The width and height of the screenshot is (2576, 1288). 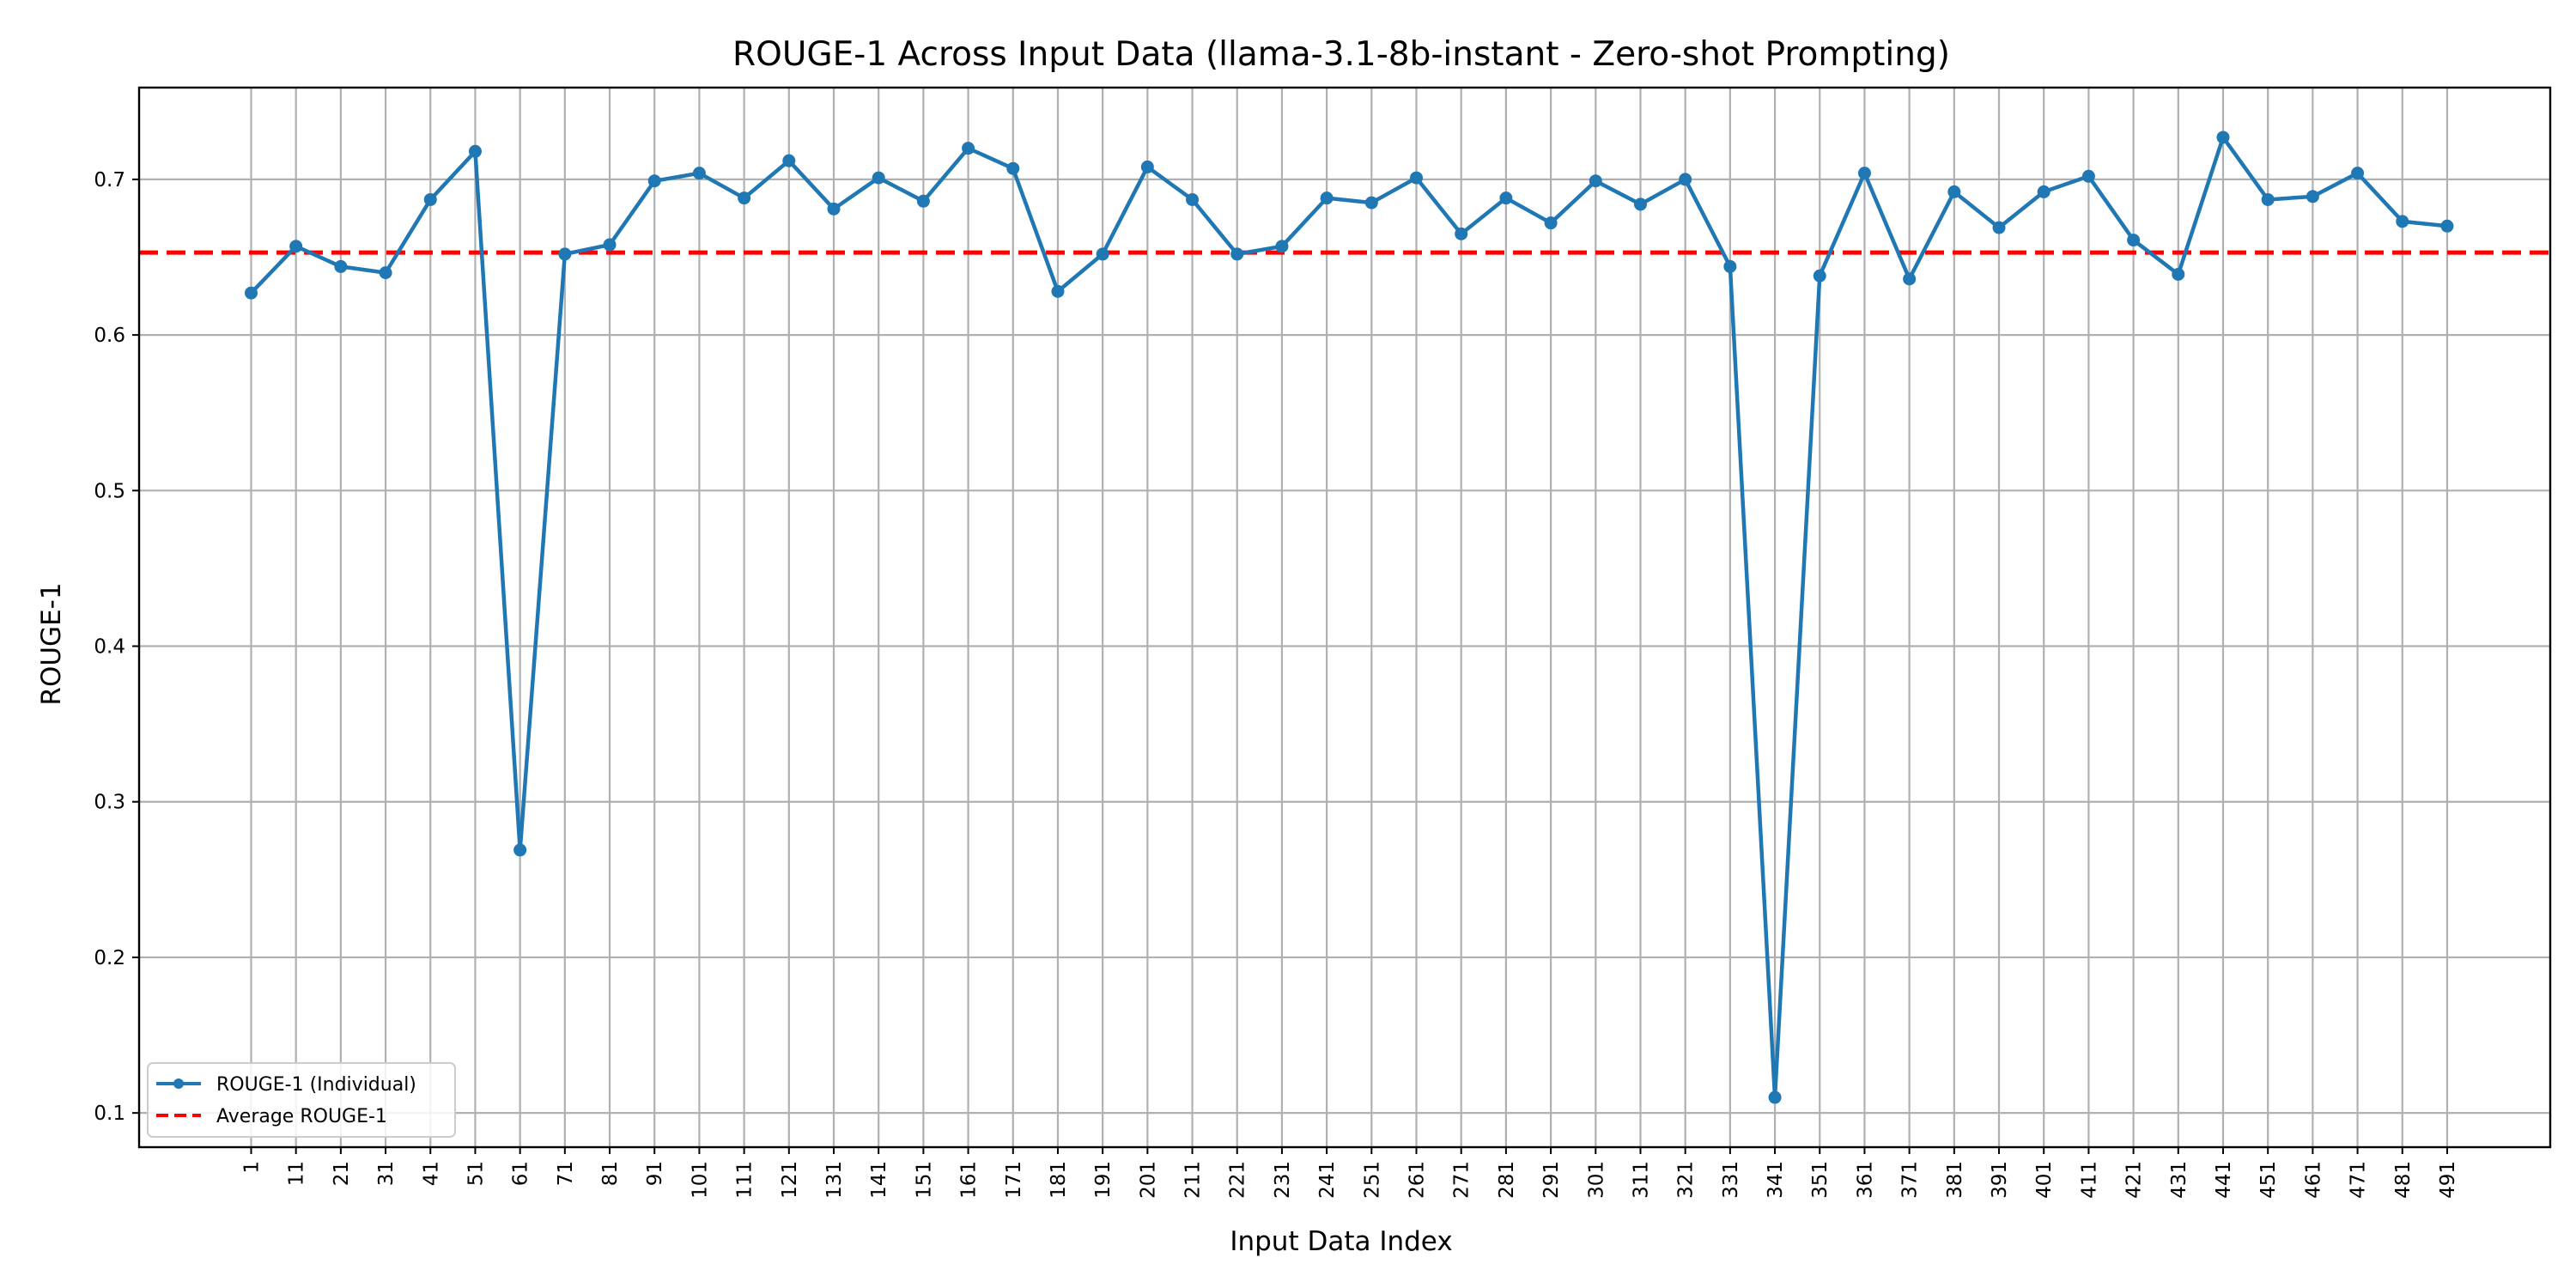 What do you see at coordinates (2045, 1180) in the screenshot?
I see `x-tick-label: 401` at bounding box center [2045, 1180].